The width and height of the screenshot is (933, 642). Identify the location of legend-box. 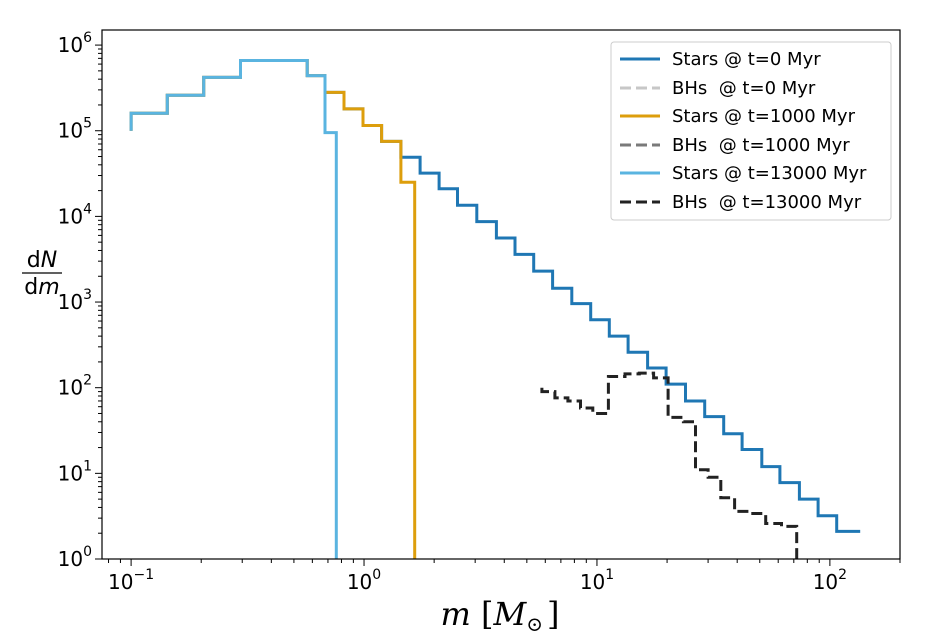
(751, 131).